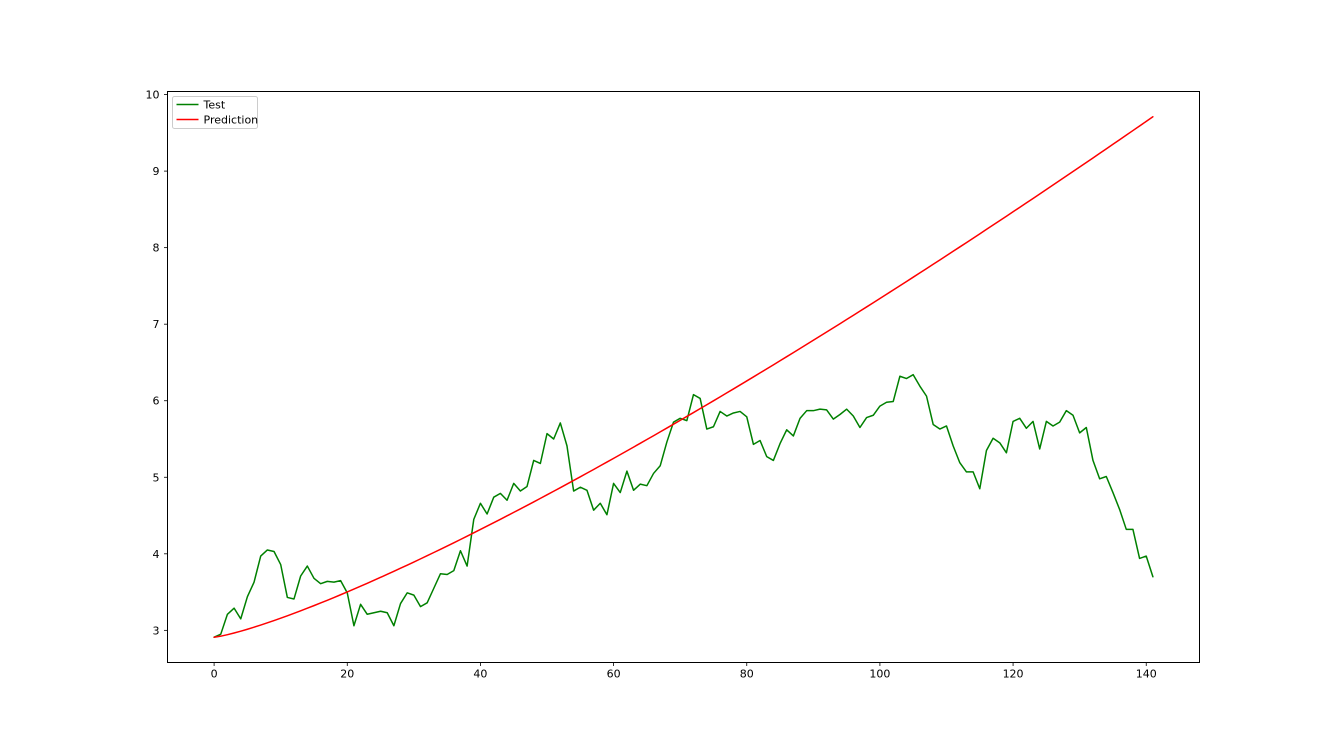 This screenshot has width=1332, height=756. I want to click on y-axis: 3 4 5 6 7 8 9 10, so click(157, 363).